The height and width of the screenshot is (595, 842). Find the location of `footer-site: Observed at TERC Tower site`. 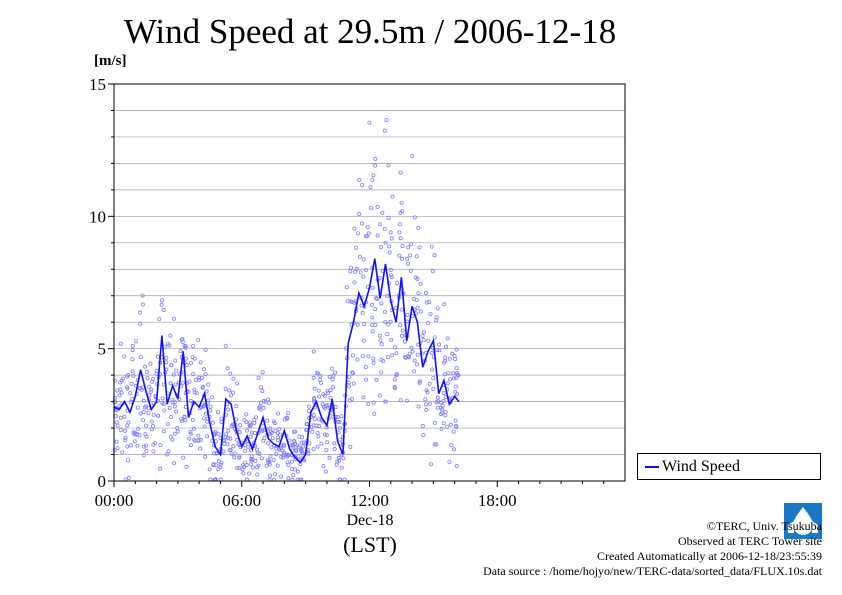

footer-site: Observed at TERC Tower site is located at coordinates (749, 541).